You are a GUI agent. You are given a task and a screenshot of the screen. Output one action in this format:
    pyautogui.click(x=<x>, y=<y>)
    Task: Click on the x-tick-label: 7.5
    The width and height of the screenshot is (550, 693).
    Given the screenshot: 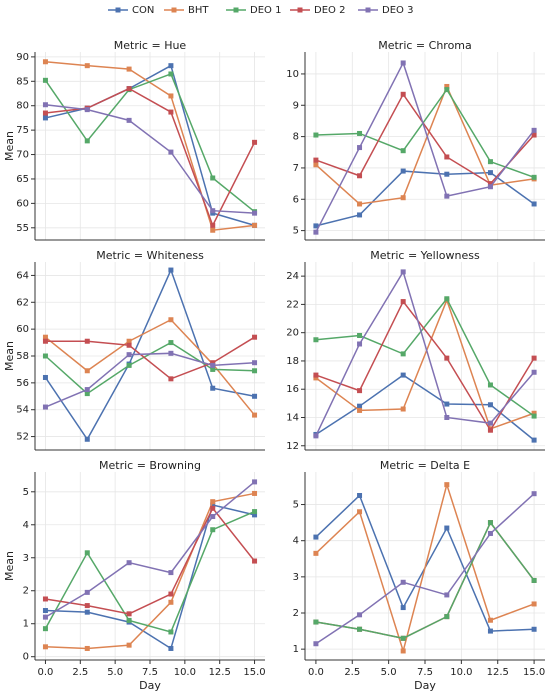 What is the action you would take?
    pyautogui.click(x=150, y=672)
    